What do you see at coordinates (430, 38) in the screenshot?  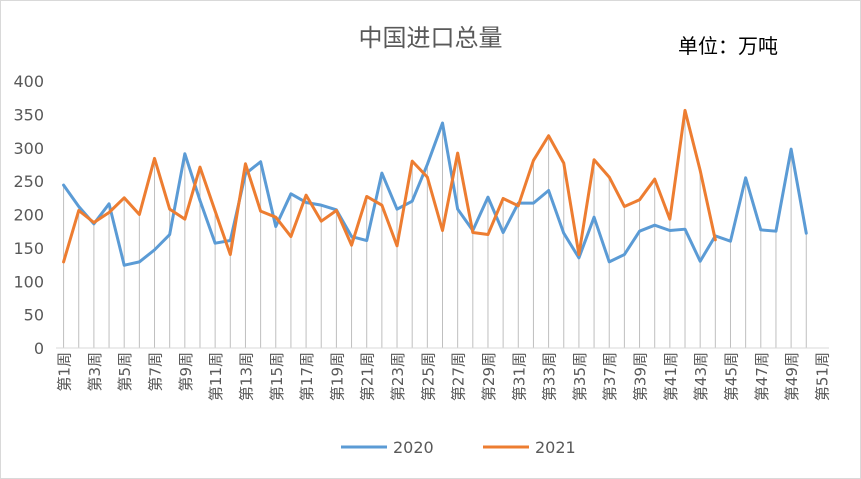 I see `chart-title: 中国进口总量` at bounding box center [430, 38].